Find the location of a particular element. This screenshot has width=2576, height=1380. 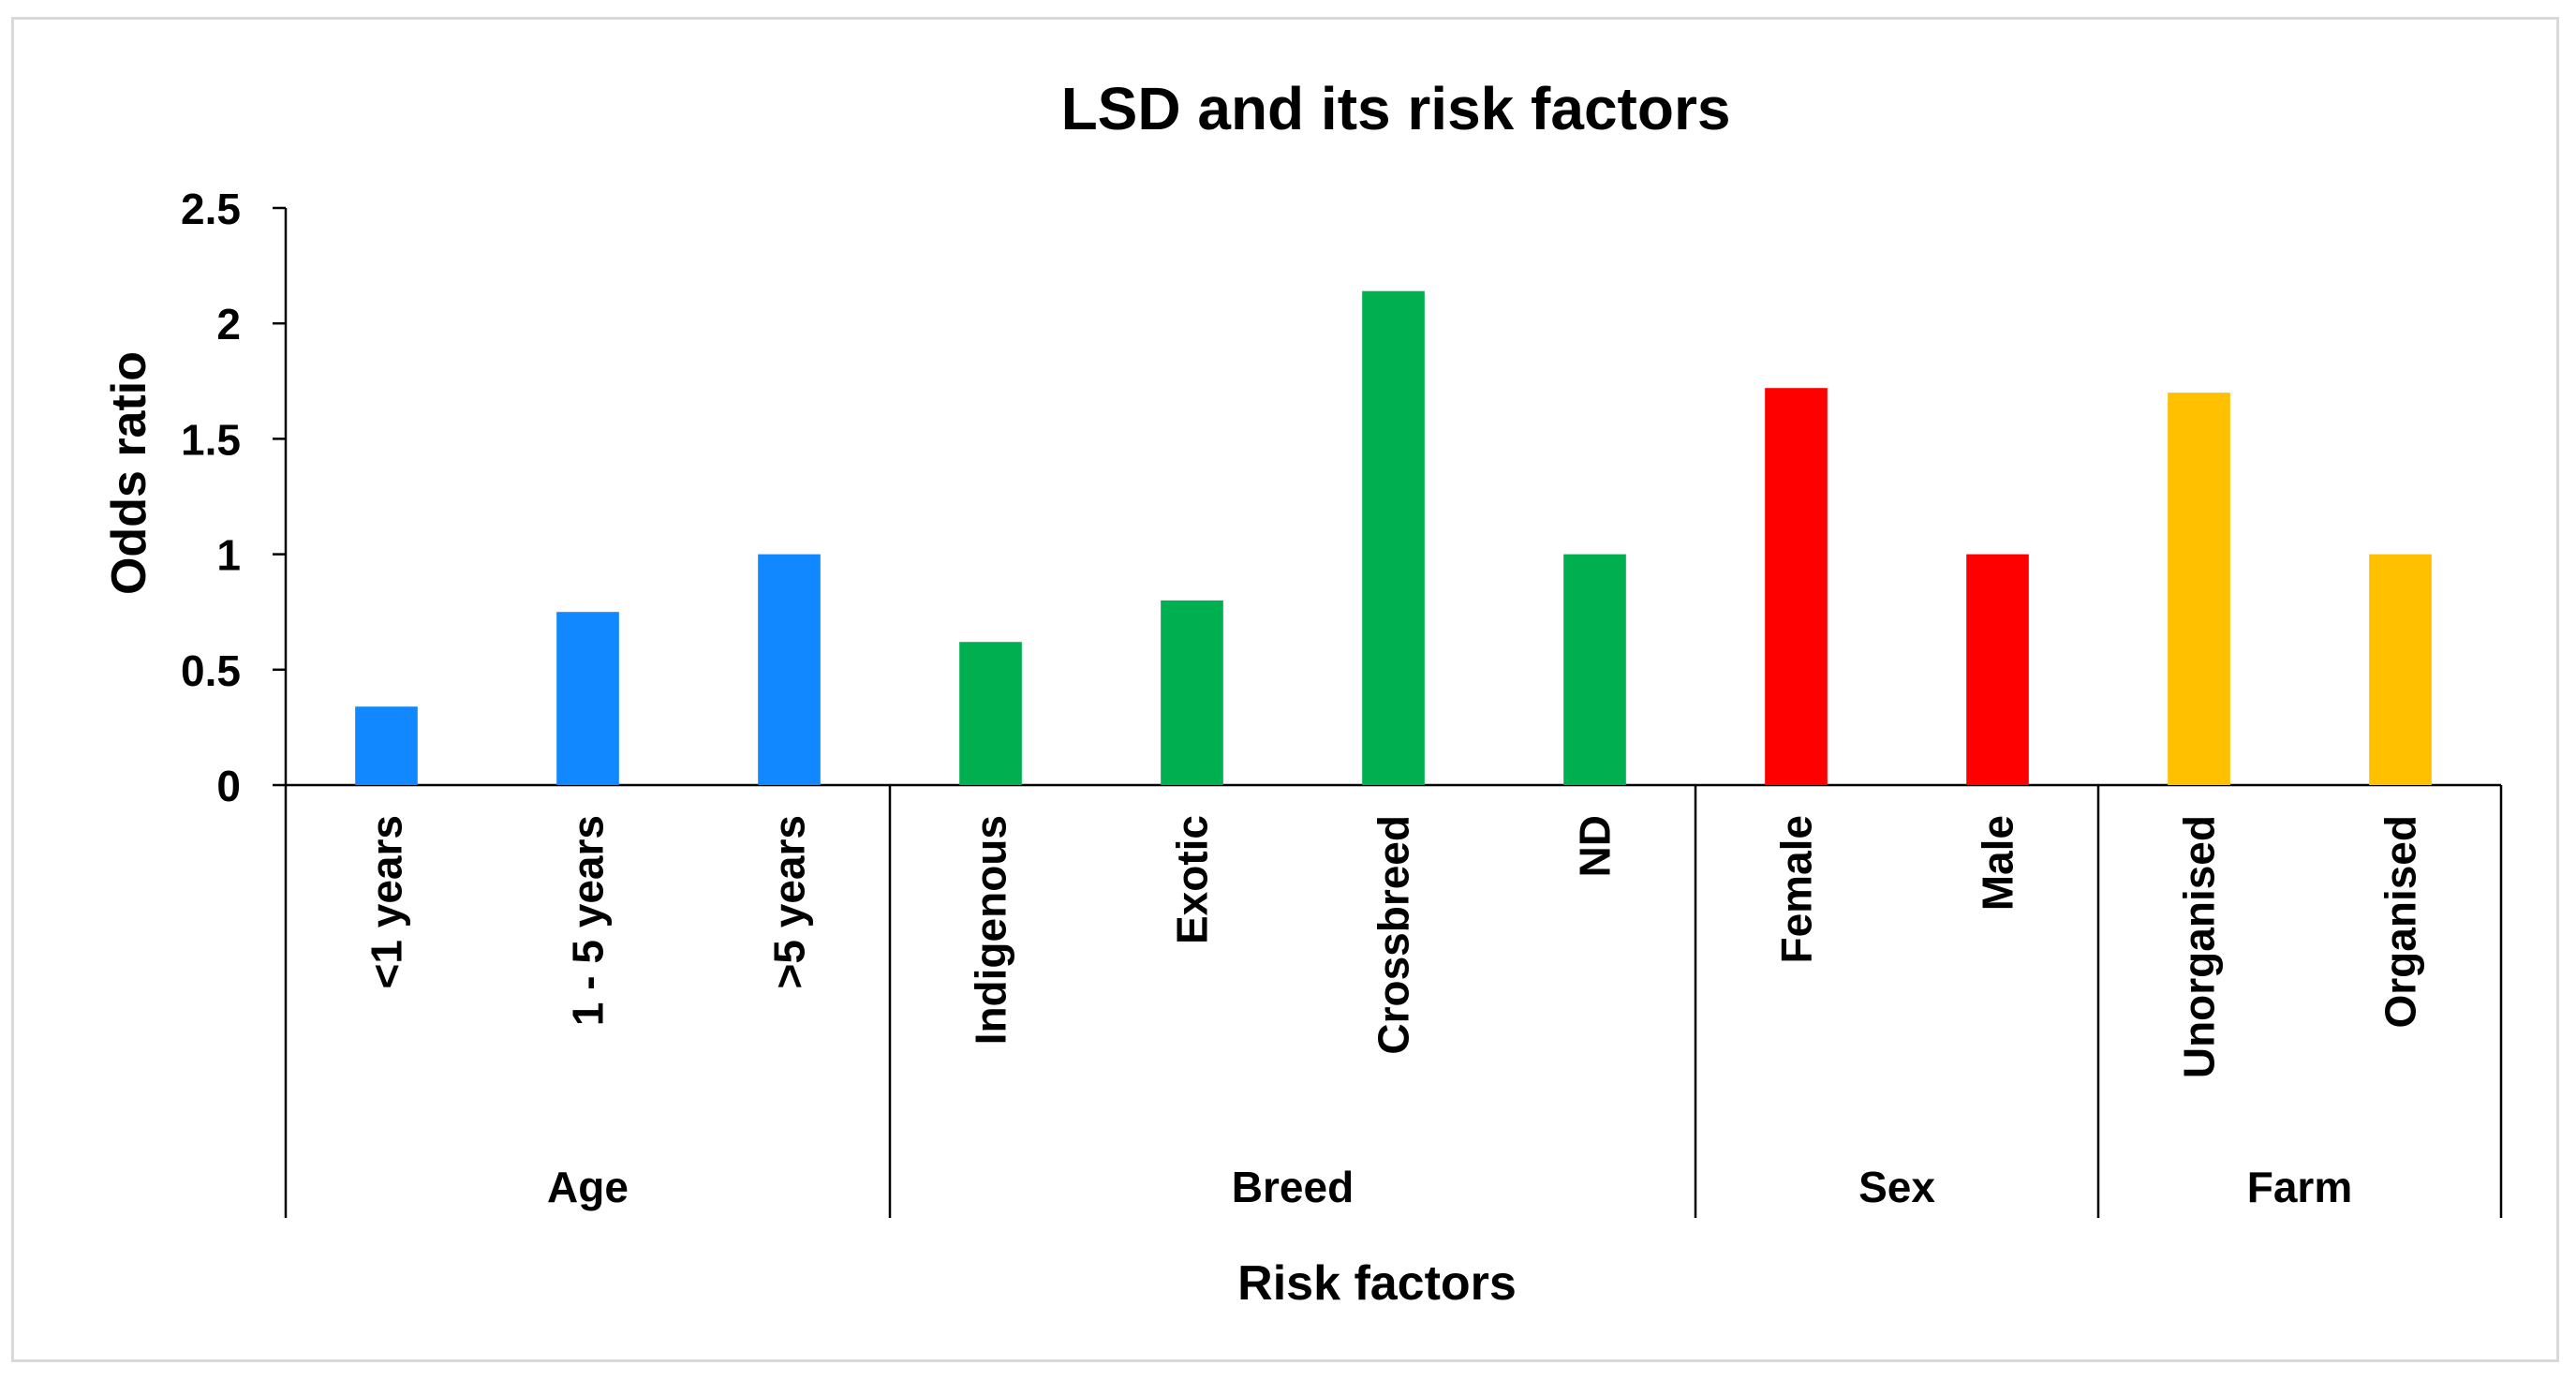

group-label: Sex is located at coordinates (1897, 1187).